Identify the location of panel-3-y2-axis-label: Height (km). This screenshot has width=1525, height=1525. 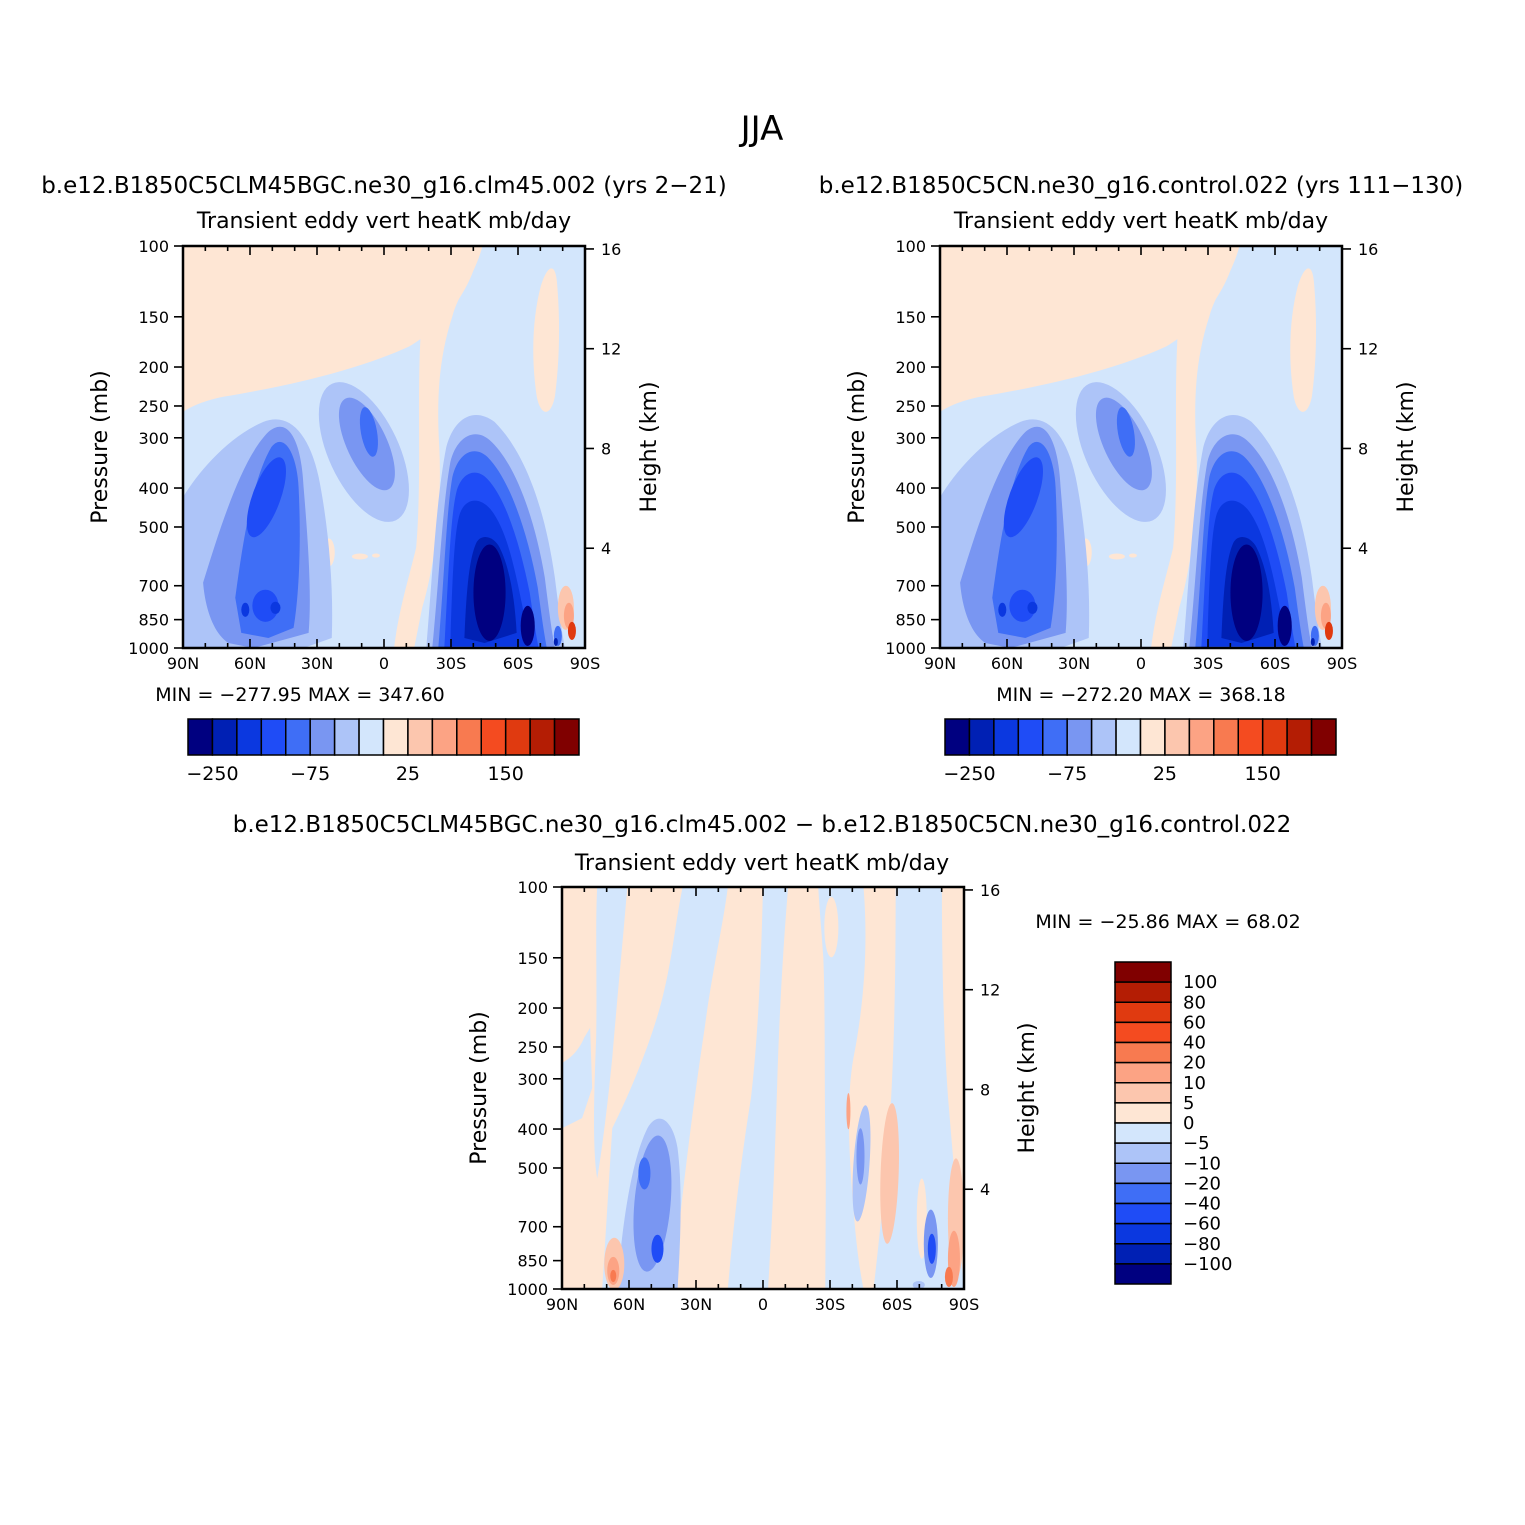
(1027, 1087).